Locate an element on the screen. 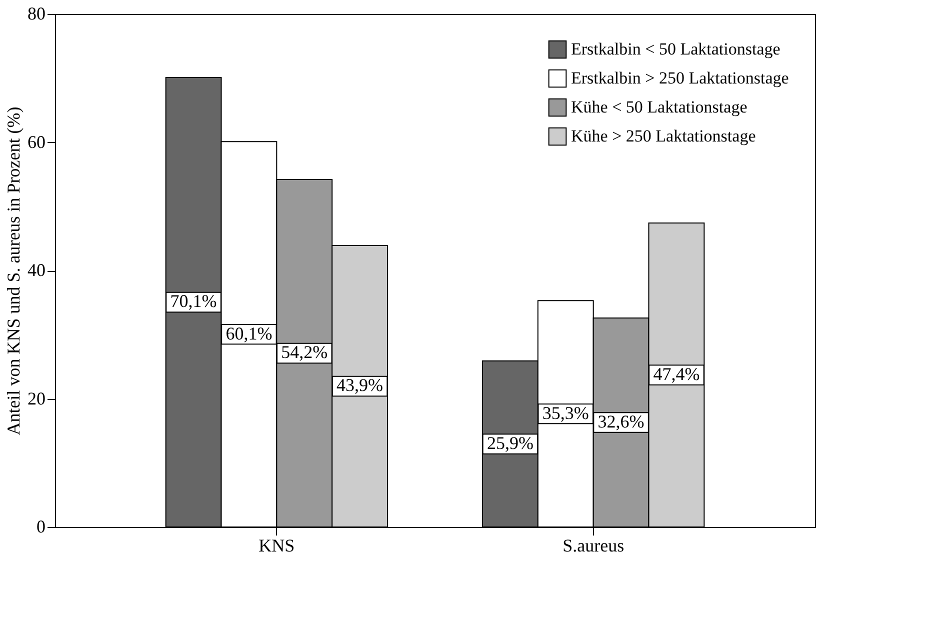 This screenshot has width=944, height=627. x-tick-label: KNS is located at coordinates (276, 546).